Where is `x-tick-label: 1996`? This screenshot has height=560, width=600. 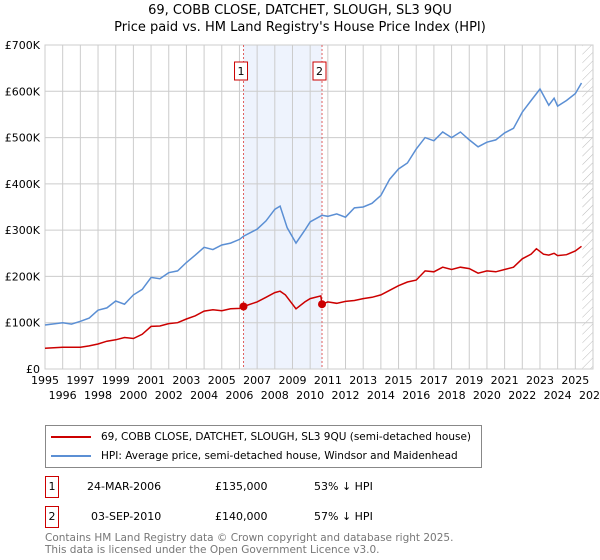
x-tick-label: 1996 is located at coordinates (63, 395).